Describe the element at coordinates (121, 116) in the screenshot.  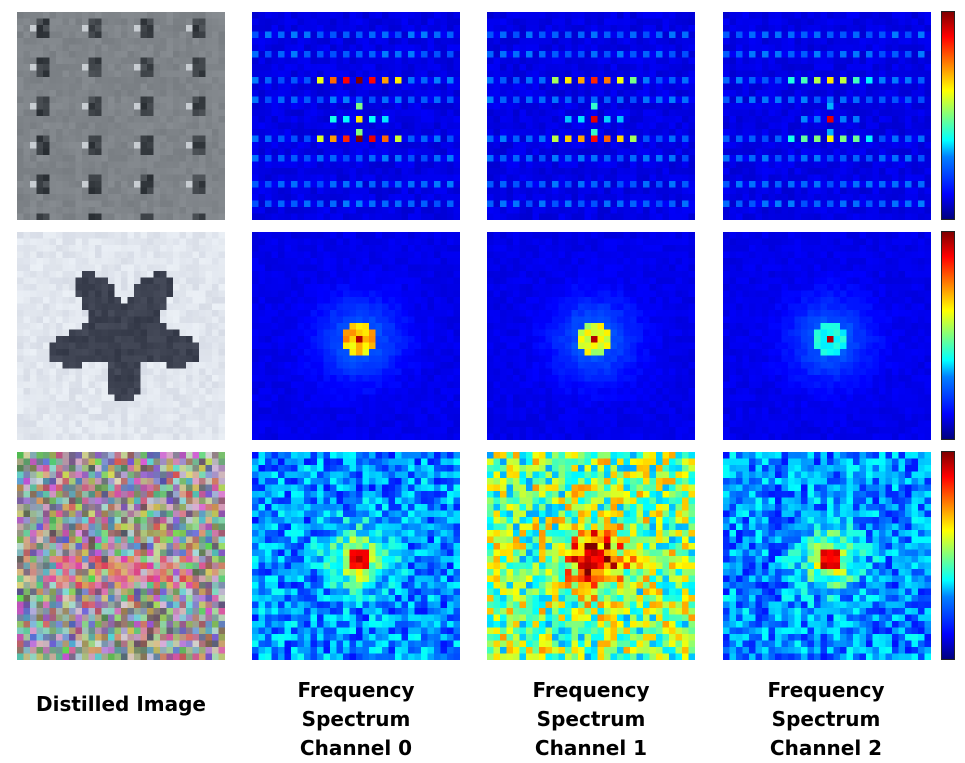
I see `distilled-image-row1` at that location.